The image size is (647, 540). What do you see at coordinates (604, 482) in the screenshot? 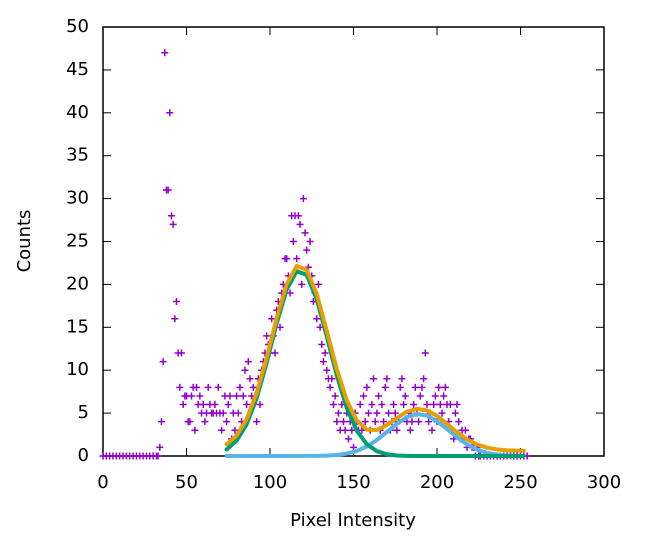
I see `x-tick-label: 300` at bounding box center [604, 482].